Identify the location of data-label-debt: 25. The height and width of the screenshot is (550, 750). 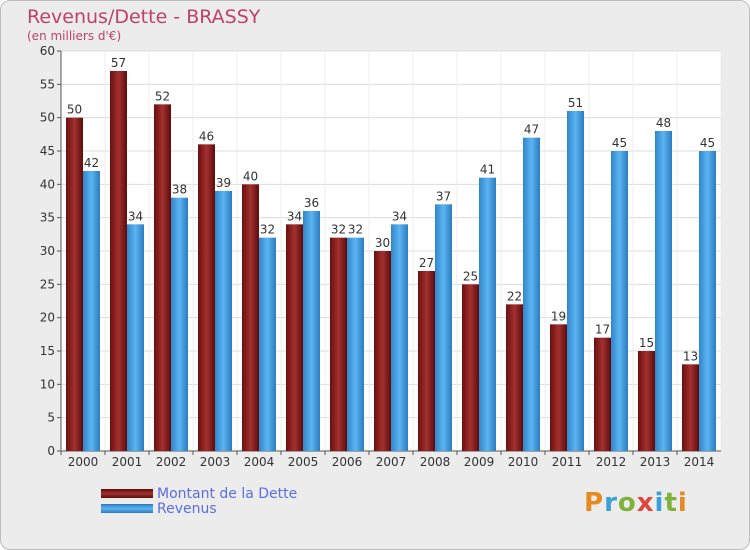
(470, 276).